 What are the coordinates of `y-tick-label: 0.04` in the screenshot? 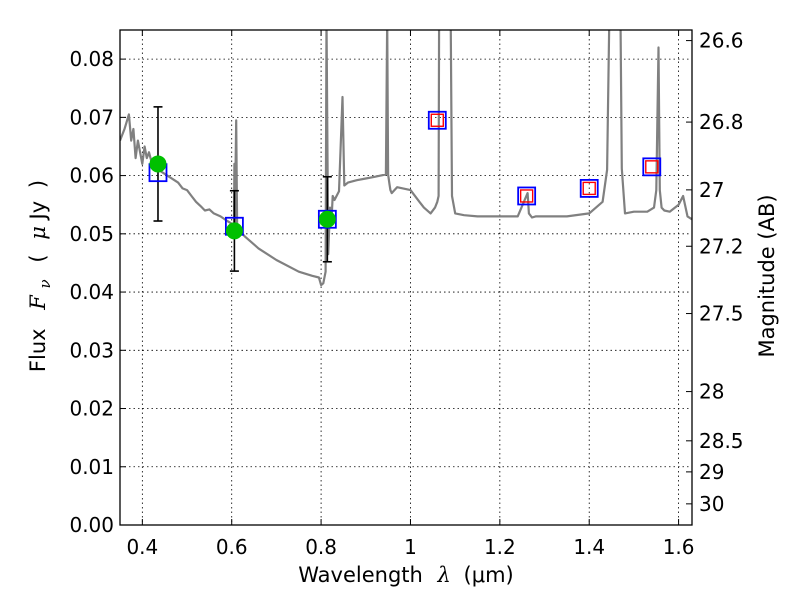 It's located at (91, 292).